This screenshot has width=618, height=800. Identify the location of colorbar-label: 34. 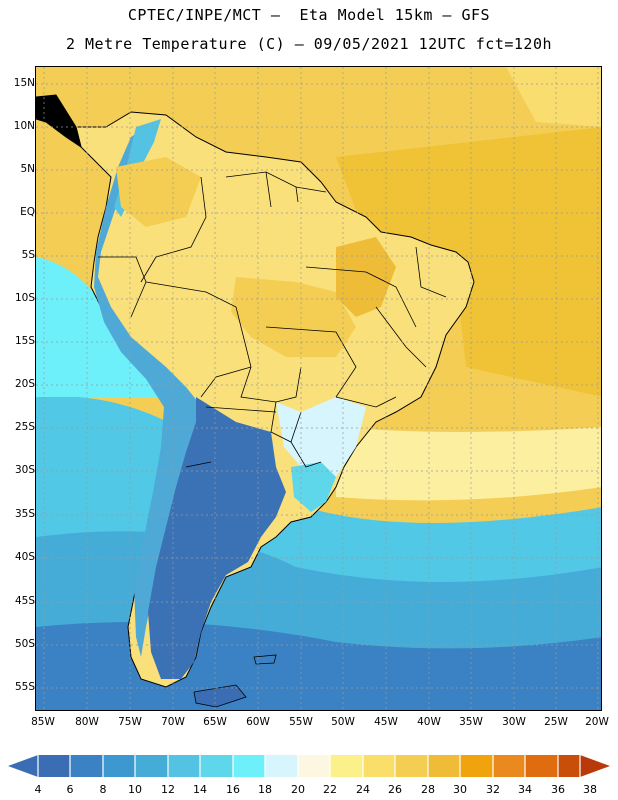
(525, 789).